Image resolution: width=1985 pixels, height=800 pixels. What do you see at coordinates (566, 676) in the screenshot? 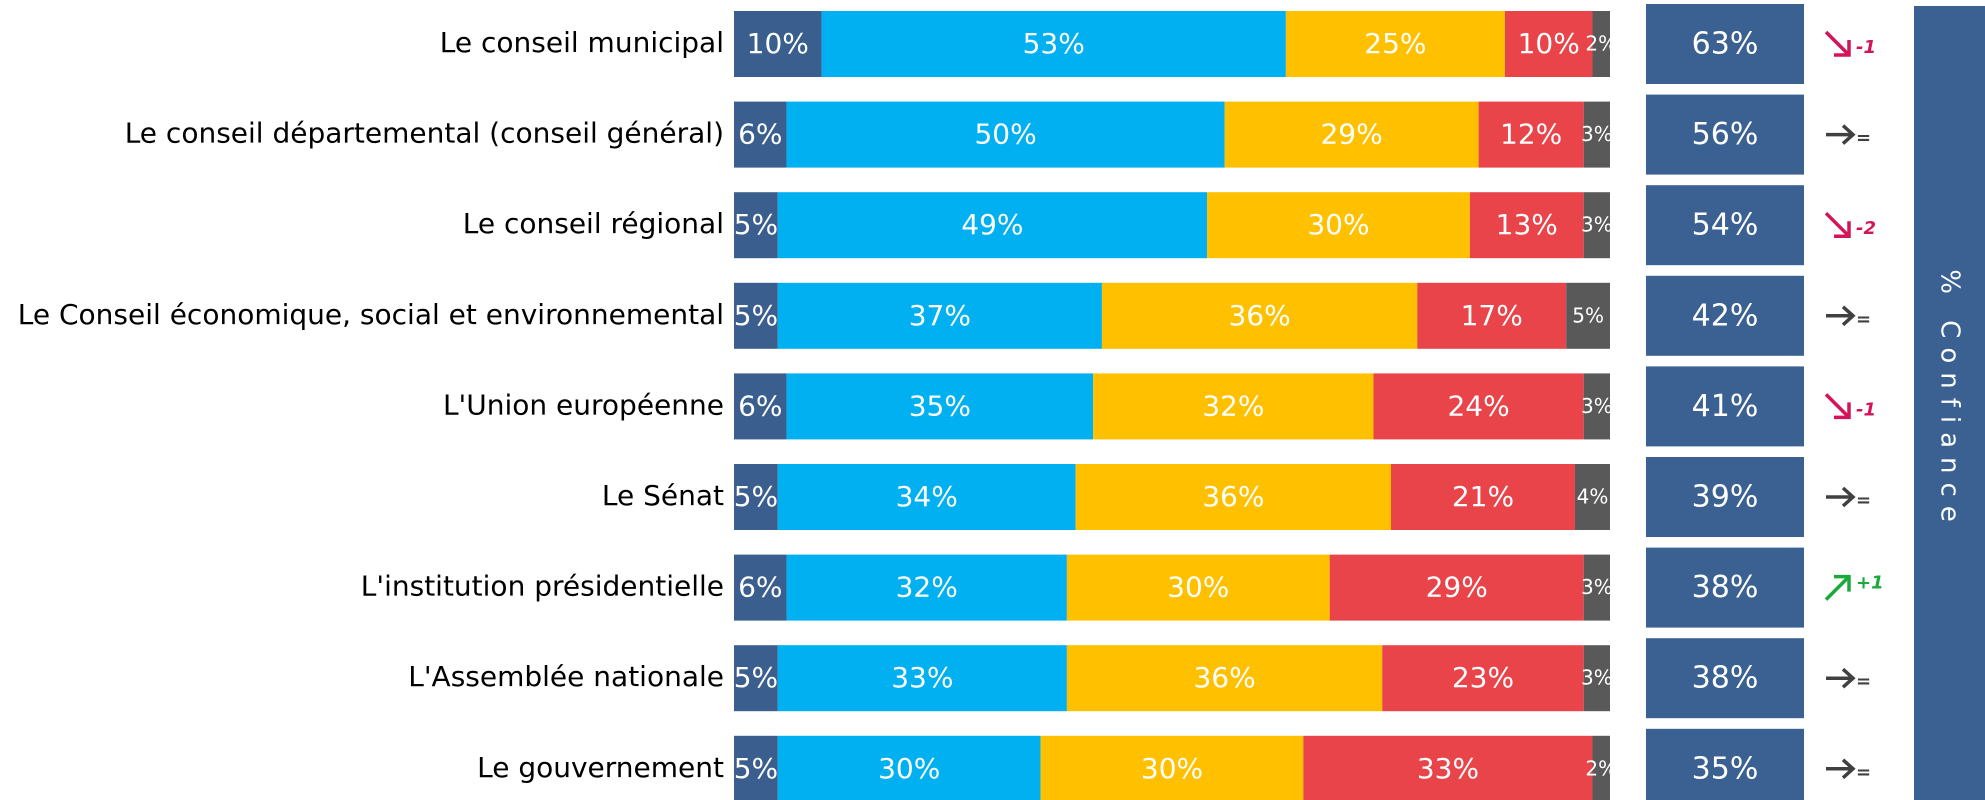
I see `category-label: L'Assemblée nationale` at bounding box center [566, 676].